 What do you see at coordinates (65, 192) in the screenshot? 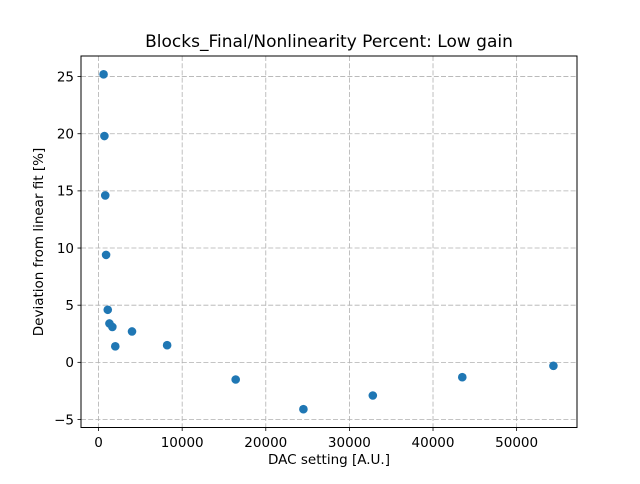
I see `y-tick-label: 15` at bounding box center [65, 192].